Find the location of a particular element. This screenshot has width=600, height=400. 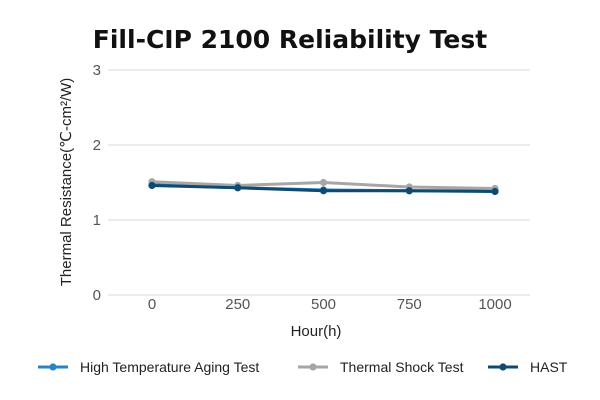

series-hast is located at coordinates (323, 188).